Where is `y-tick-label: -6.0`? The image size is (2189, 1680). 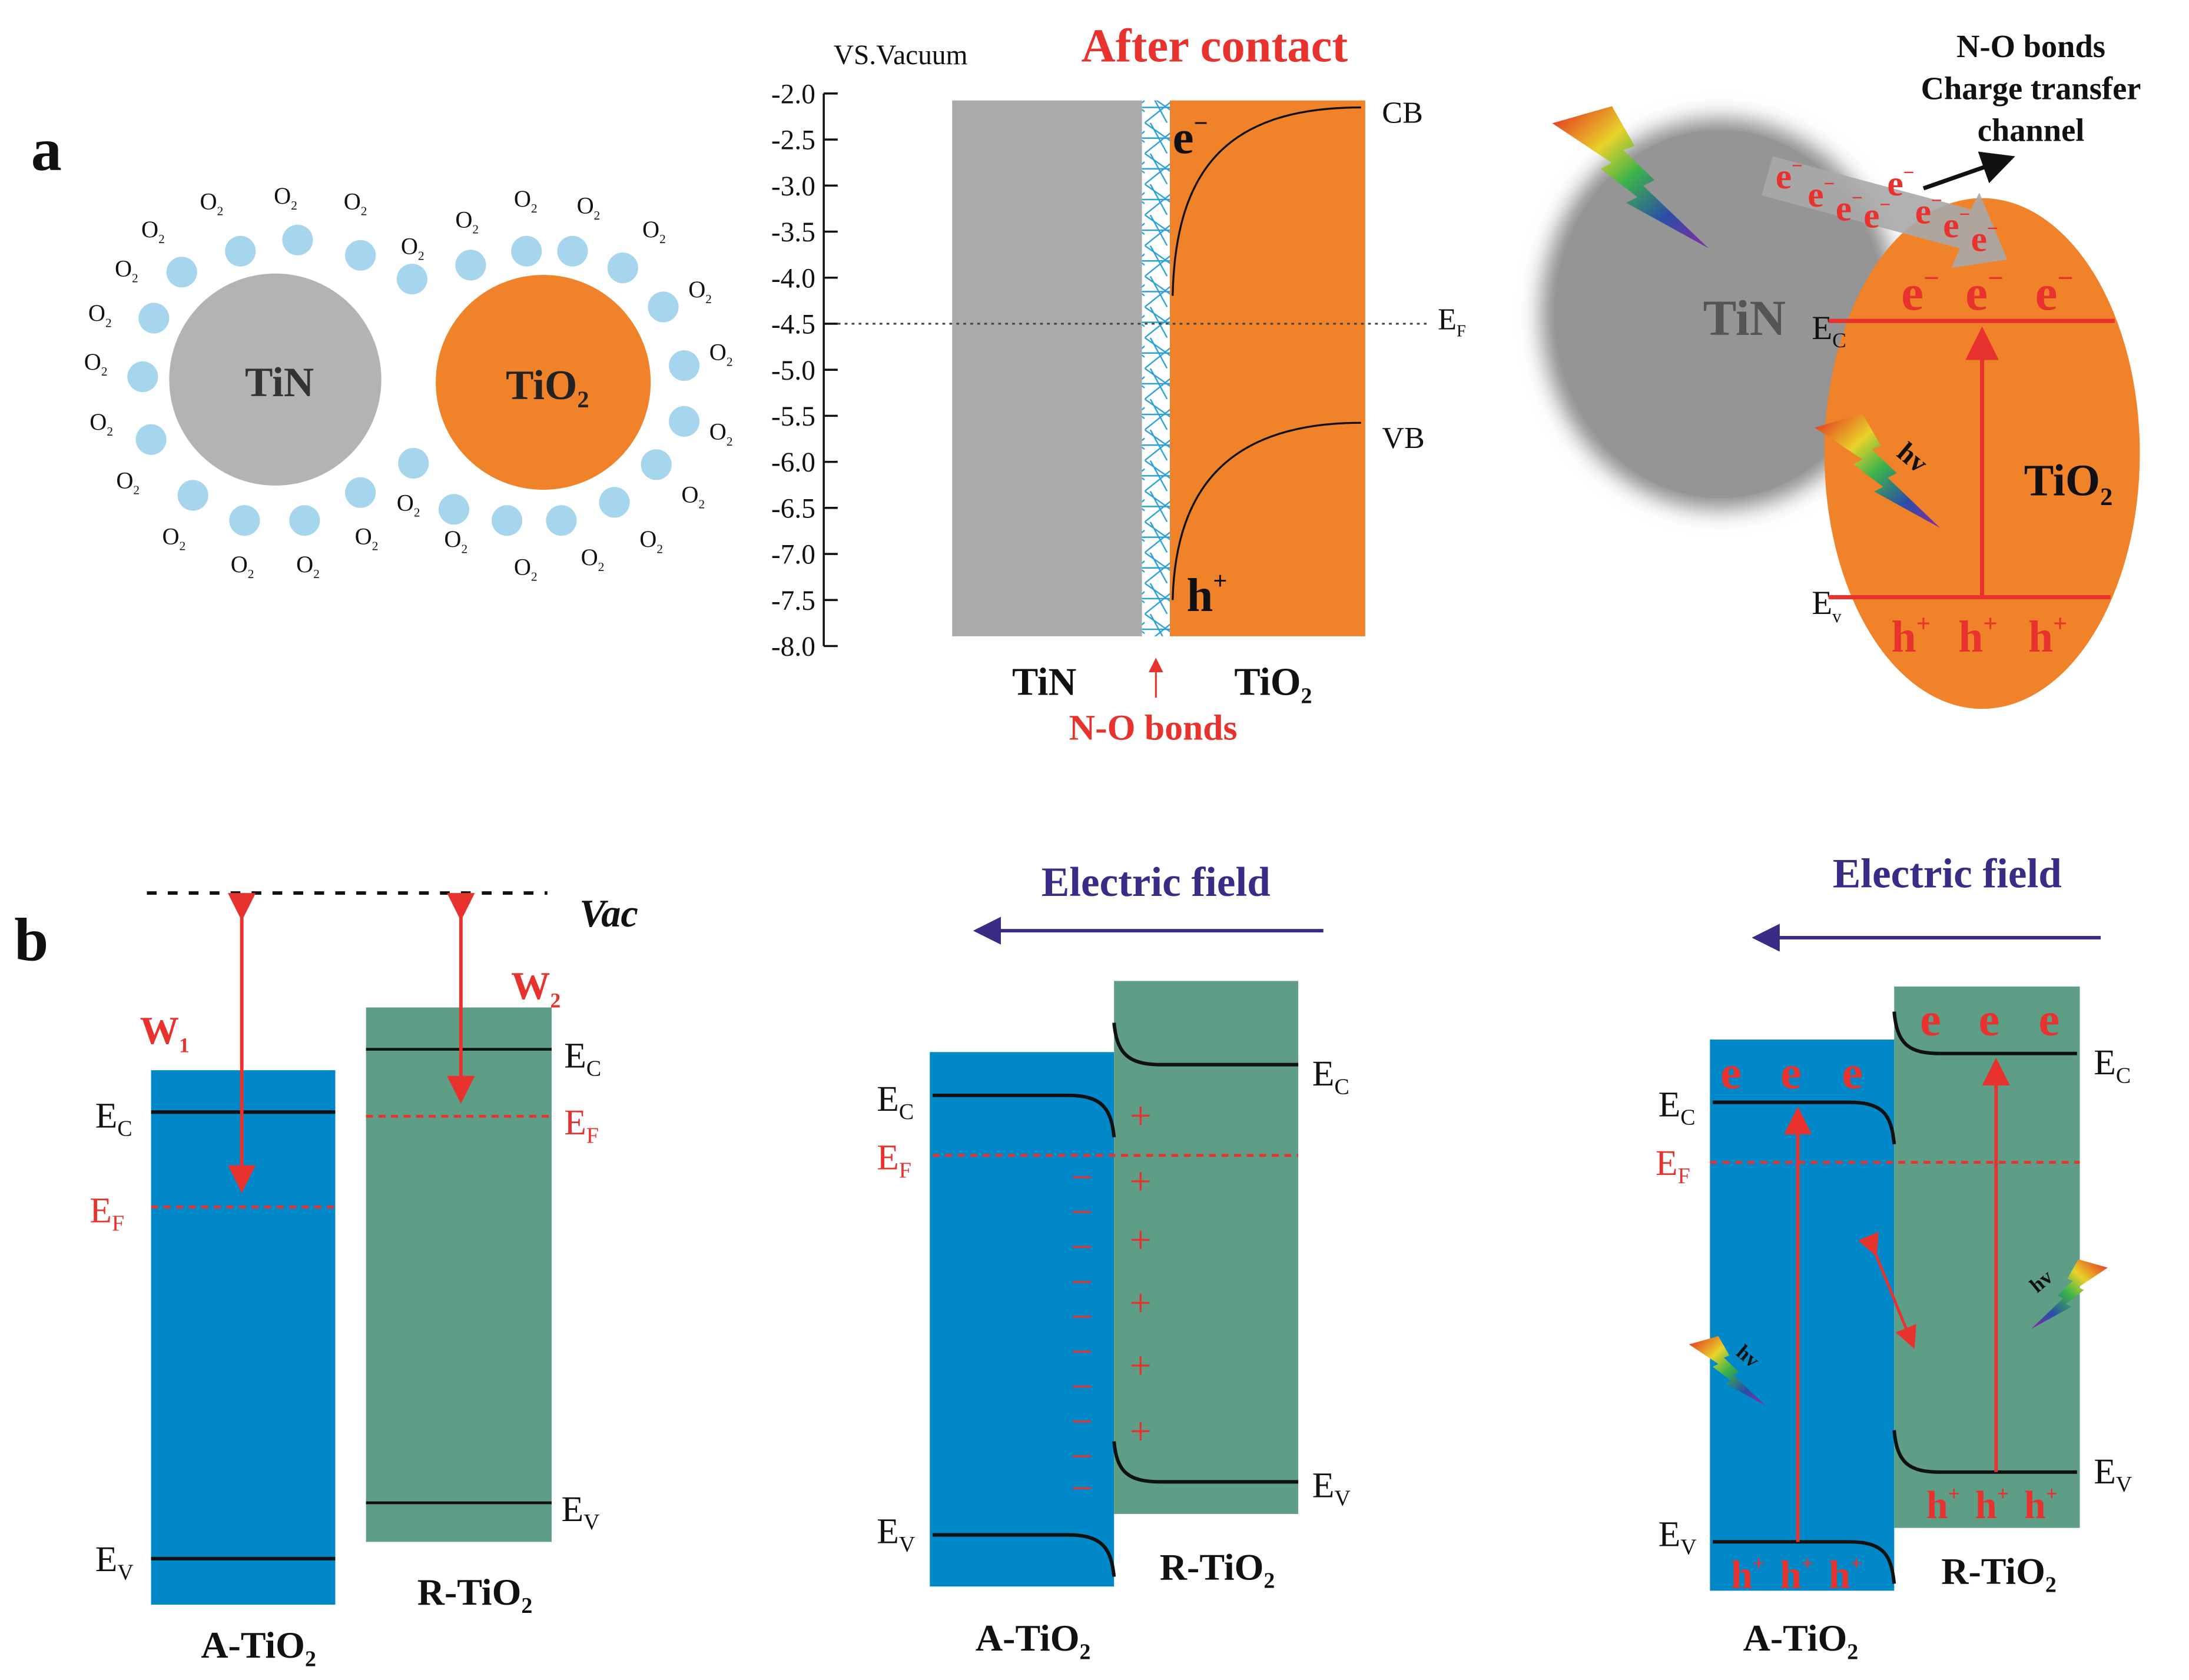
y-tick-label: -6.0 is located at coordinates (793, 462).